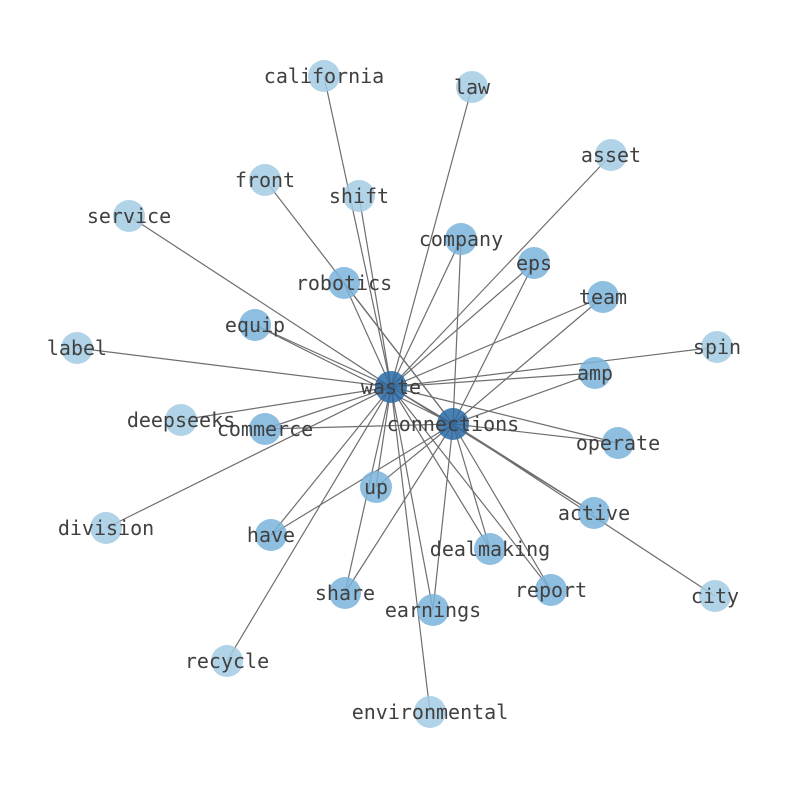  I want to click on node-label, so click(77, 348).